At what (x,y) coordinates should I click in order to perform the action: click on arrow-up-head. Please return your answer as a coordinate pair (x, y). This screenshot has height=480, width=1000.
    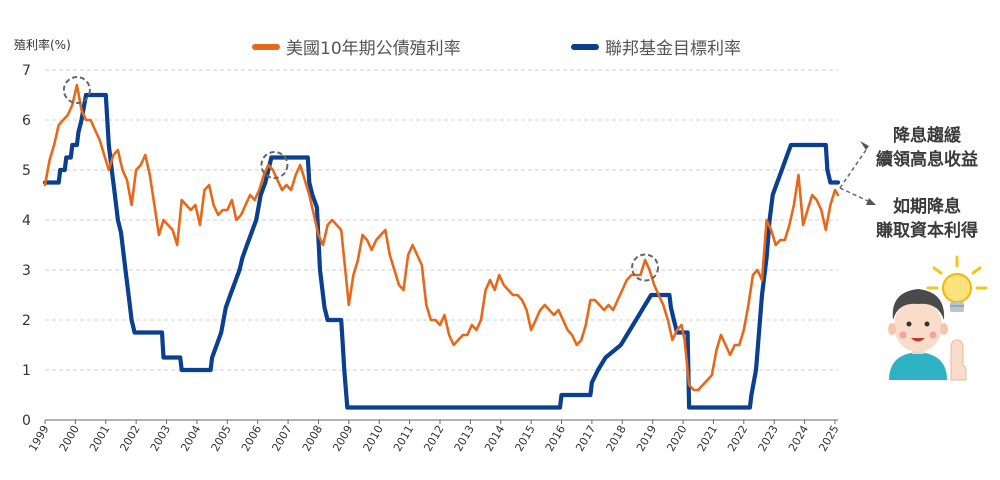
    Looking at the image, I should click on (864, 145).